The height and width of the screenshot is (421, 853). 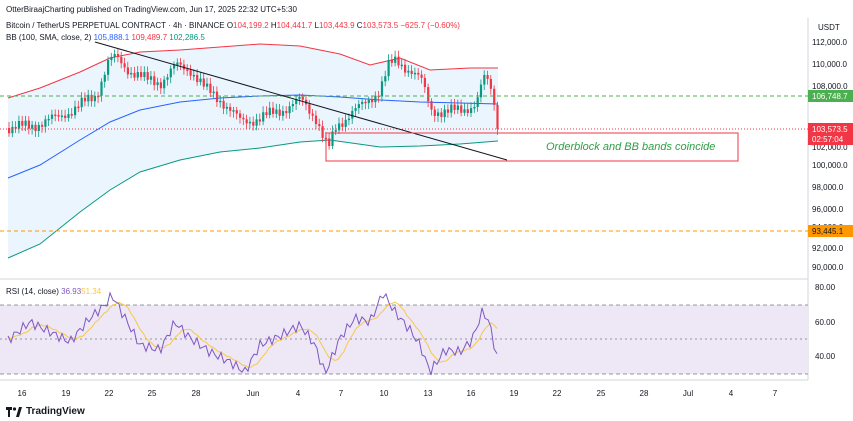 I want to click on price-tags: 106,748.7 103,573.5 02:57:04 93,445.1, so click(x=830, y=163).